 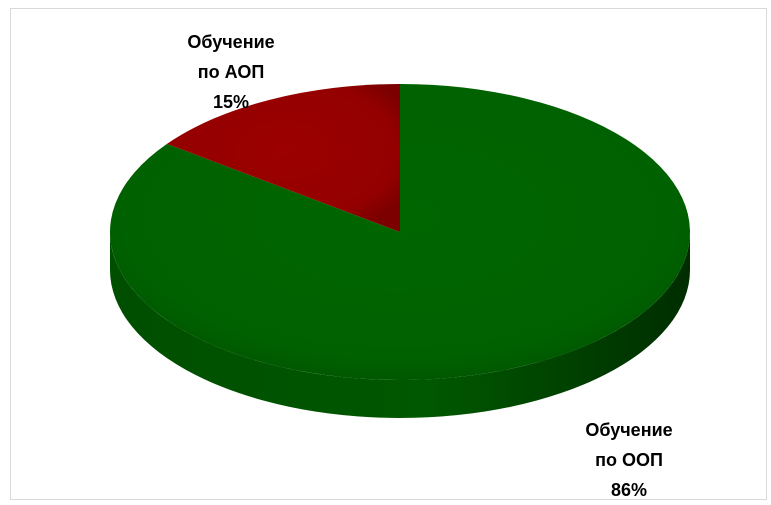 I want to click on data-label-oop-line2: по ООП, so click(x=629, y=460).